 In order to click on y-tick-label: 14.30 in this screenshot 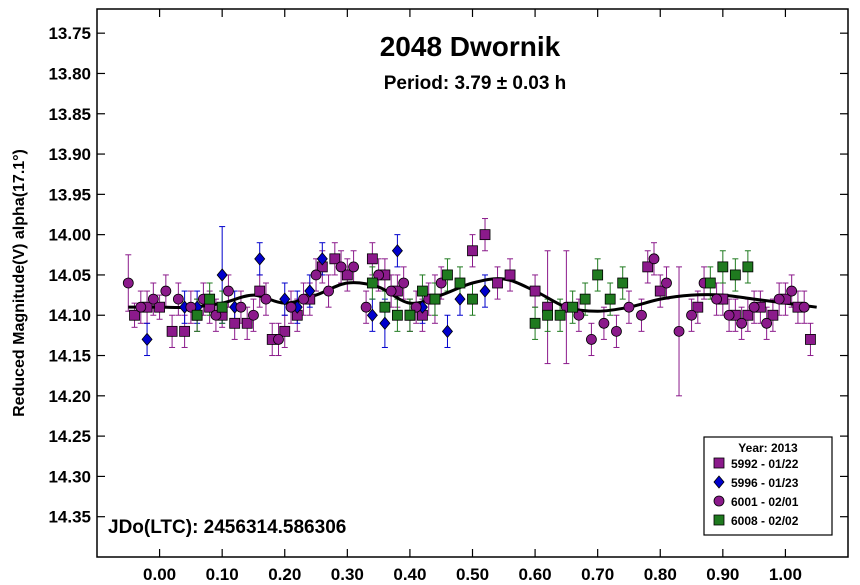, I will do `click(69, 476)`.